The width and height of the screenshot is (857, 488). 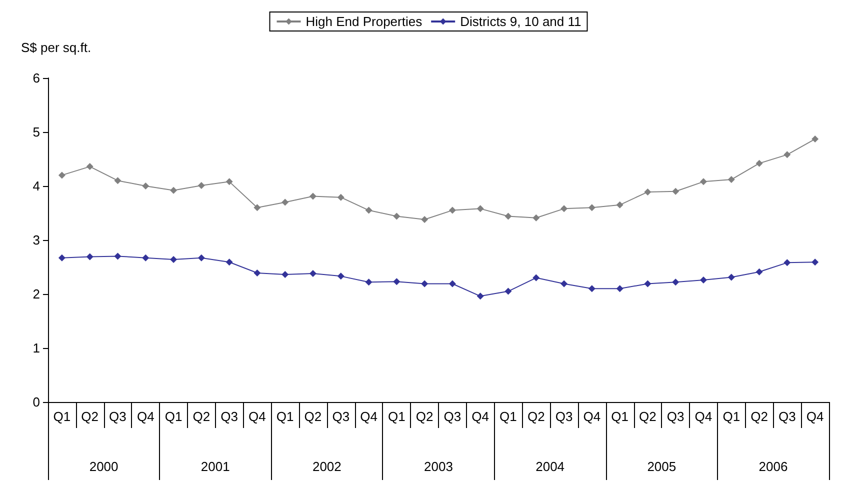 What do you see at coordinates (103, 466) in the screenshot?
I see `text: 2000` at bounding box center [103, 466].